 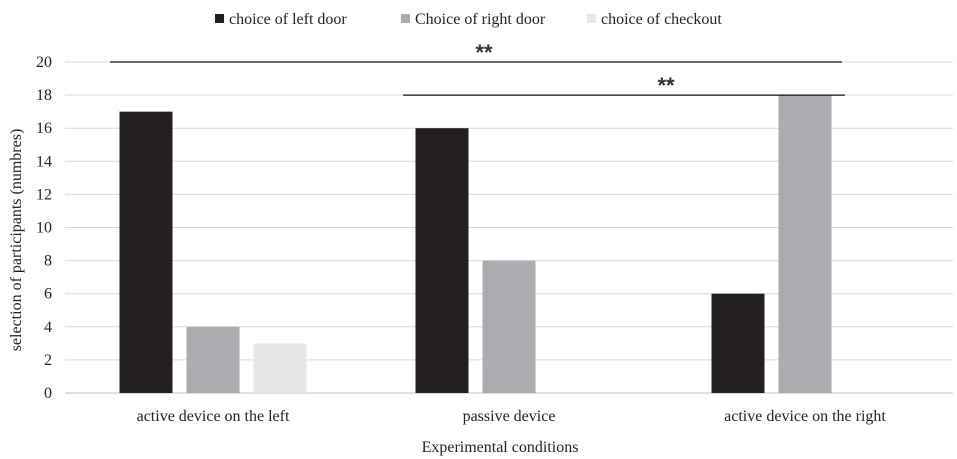 I want to click on x-axis-title: Experimental conditions, so click(x=500, y=447).